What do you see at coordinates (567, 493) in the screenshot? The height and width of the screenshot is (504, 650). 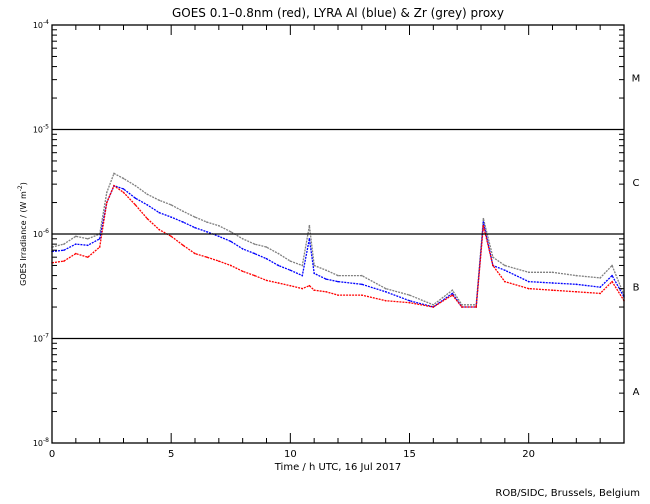 I see `credit-text: ROB/SIDC, Brussels, Belgium` at bounding box center [567, 493].